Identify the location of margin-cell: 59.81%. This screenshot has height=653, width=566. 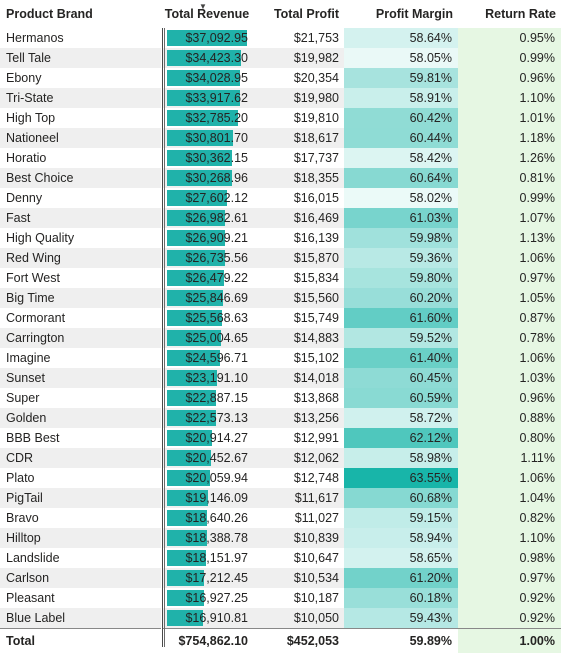
(401, 78).